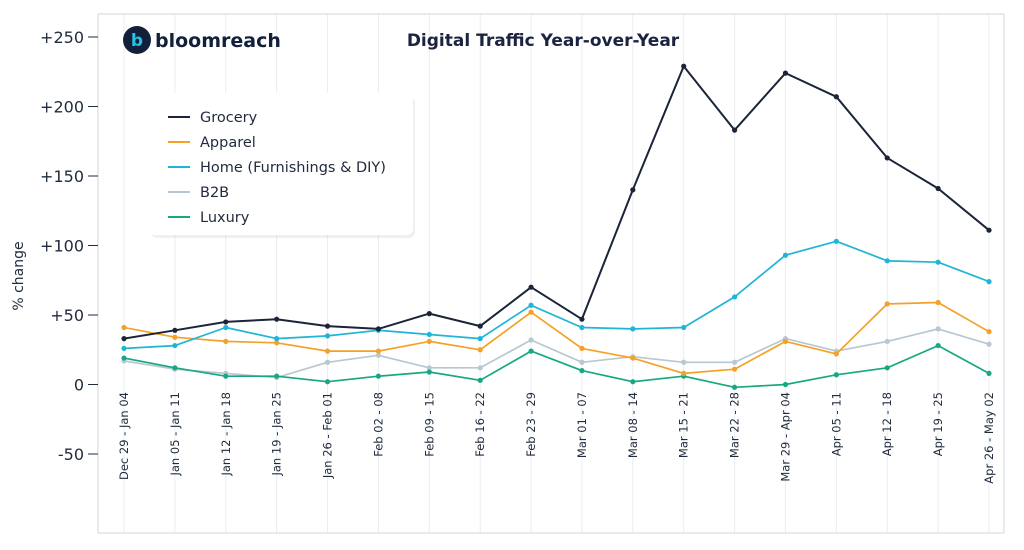  Describe the element at coordinates (378, 424) in the screenshot. I see `x-tick-label: Feb 02 - 08` at that location.